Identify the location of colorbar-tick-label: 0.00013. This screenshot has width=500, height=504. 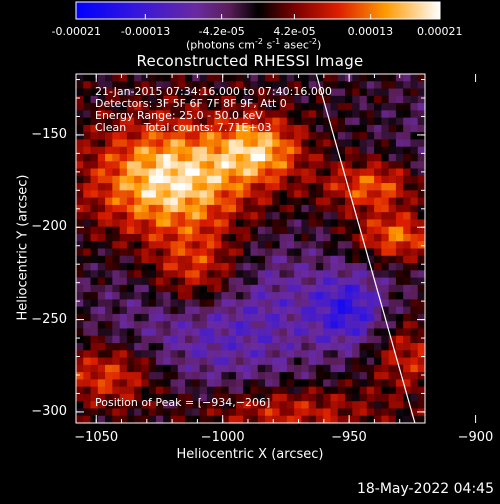
(370, 31).